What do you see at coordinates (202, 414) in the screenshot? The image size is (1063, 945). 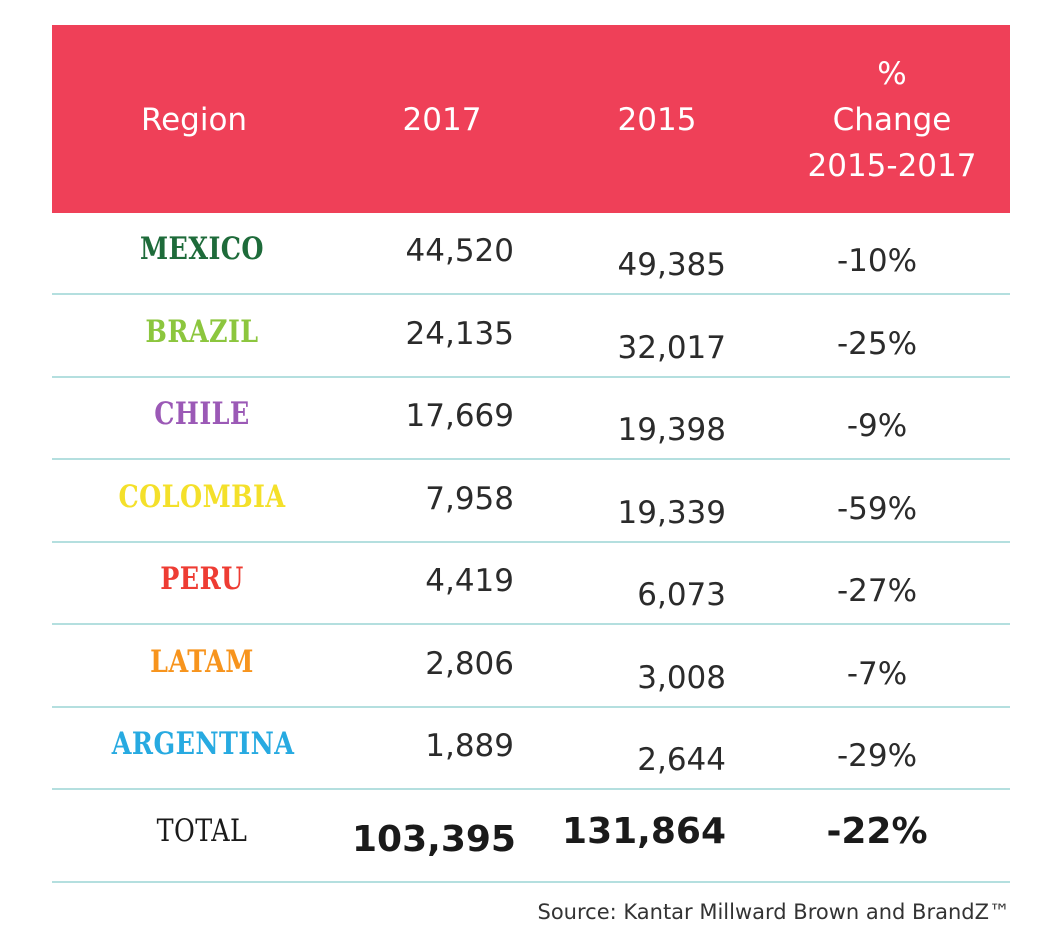 I see `region-name: CHILE` at bounding box center [202, 414].